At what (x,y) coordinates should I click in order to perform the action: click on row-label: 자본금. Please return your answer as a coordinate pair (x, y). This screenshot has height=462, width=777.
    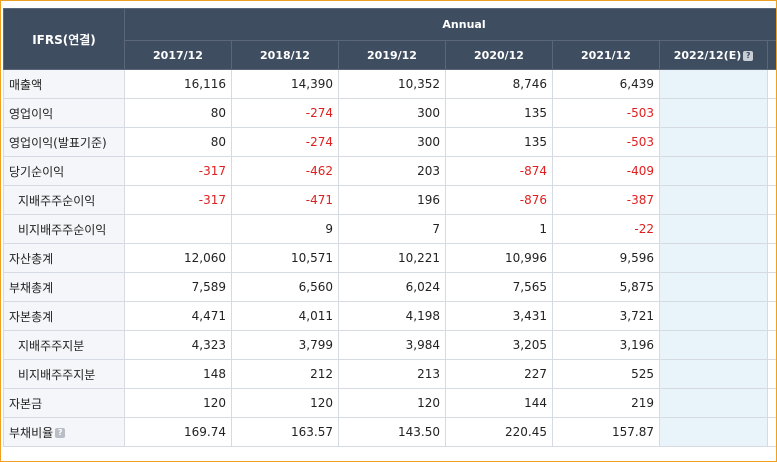
    Looking at the image, I should click on (64, 403).